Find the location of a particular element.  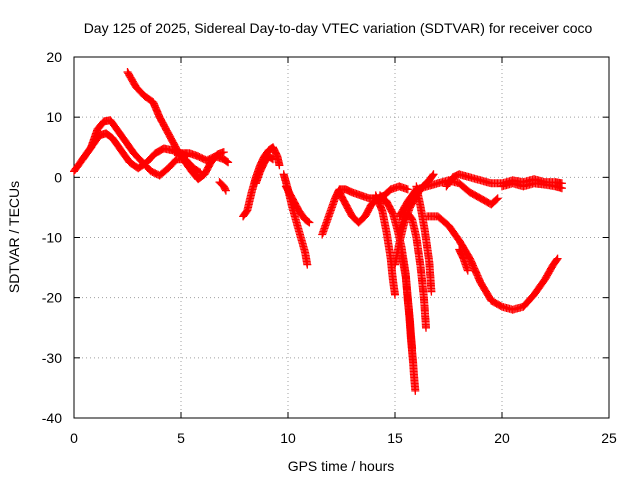

y-tick-label: 20 is located at coordinates (54, 57).